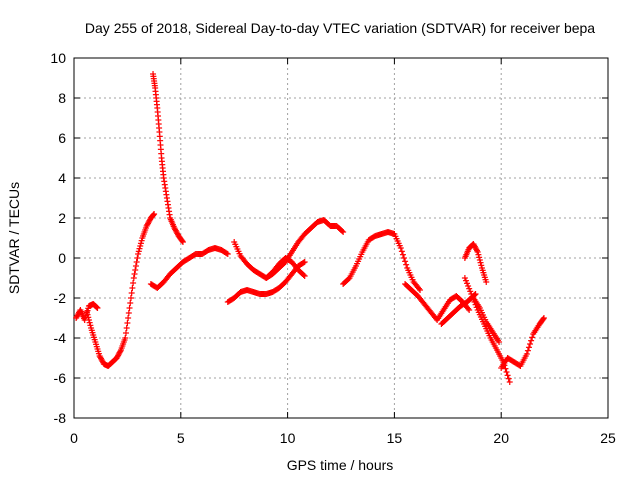 The width and height of the screenshot is (640, 480). Describe the element at coordinates (62, 218) in the screenshot. I see `y-tick-label: 2` at that location.